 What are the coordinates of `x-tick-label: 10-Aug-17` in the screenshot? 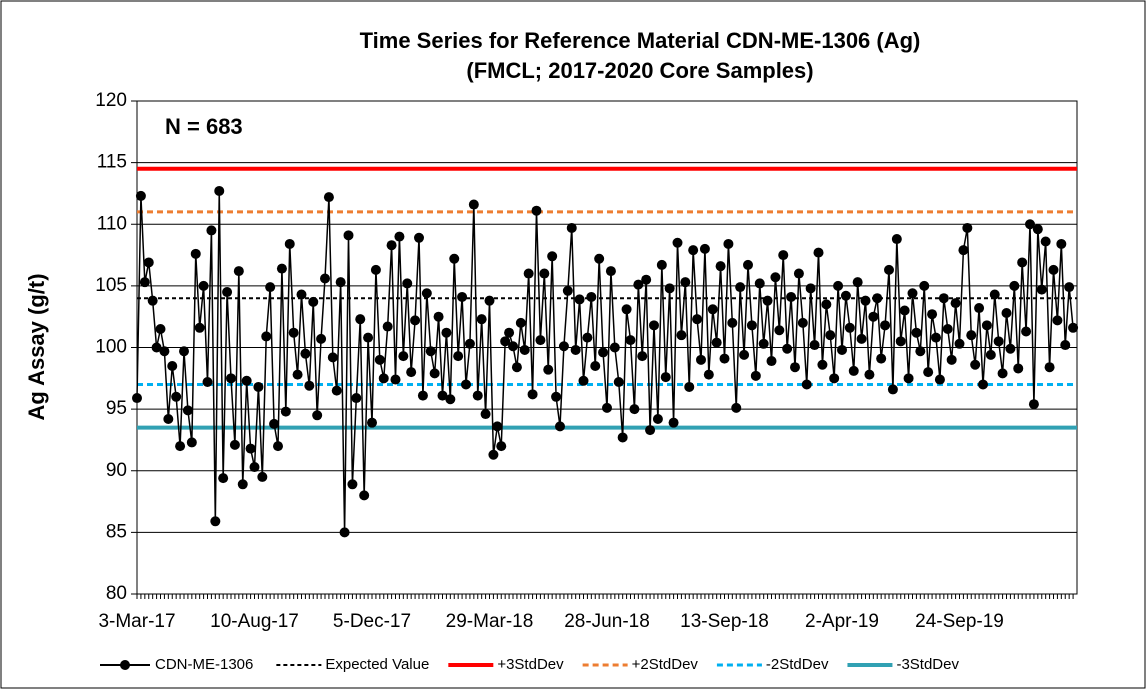 It's located at (254, 621).